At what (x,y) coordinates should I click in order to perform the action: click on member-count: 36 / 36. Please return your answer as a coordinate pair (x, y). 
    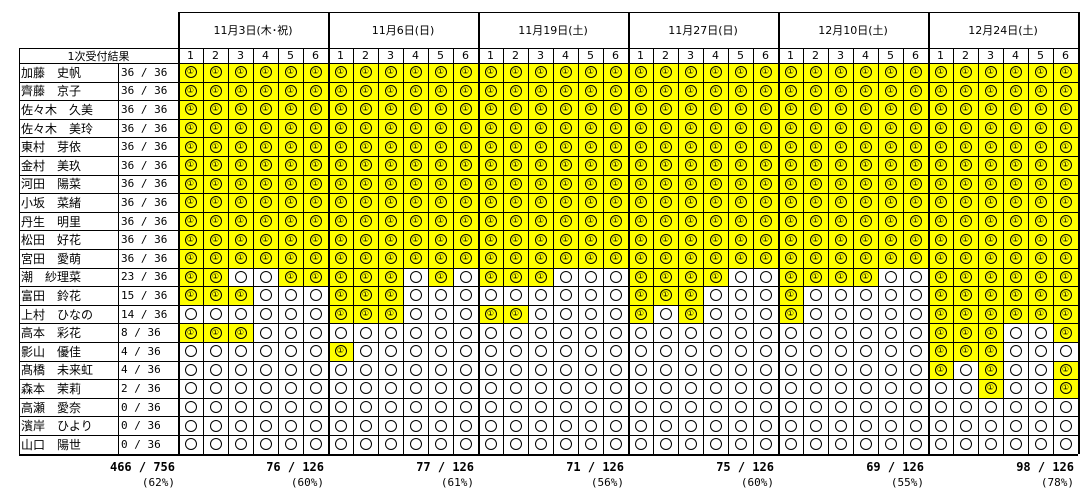
    Looking at the image, I should click on (144, 240).